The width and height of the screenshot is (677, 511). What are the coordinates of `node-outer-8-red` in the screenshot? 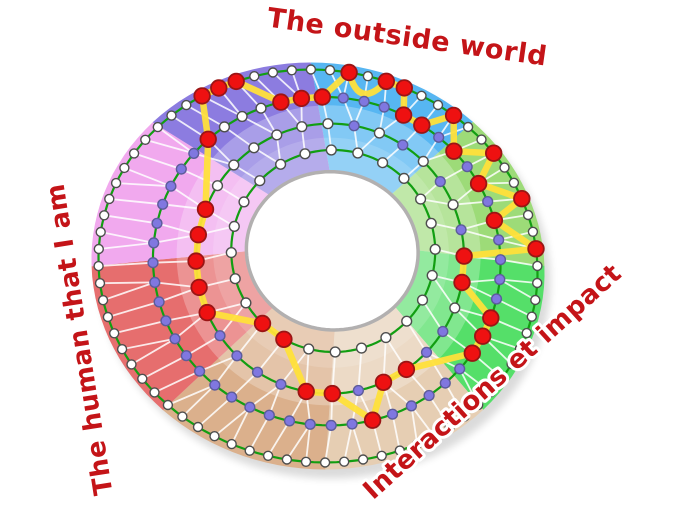 It's located at (453, 115).